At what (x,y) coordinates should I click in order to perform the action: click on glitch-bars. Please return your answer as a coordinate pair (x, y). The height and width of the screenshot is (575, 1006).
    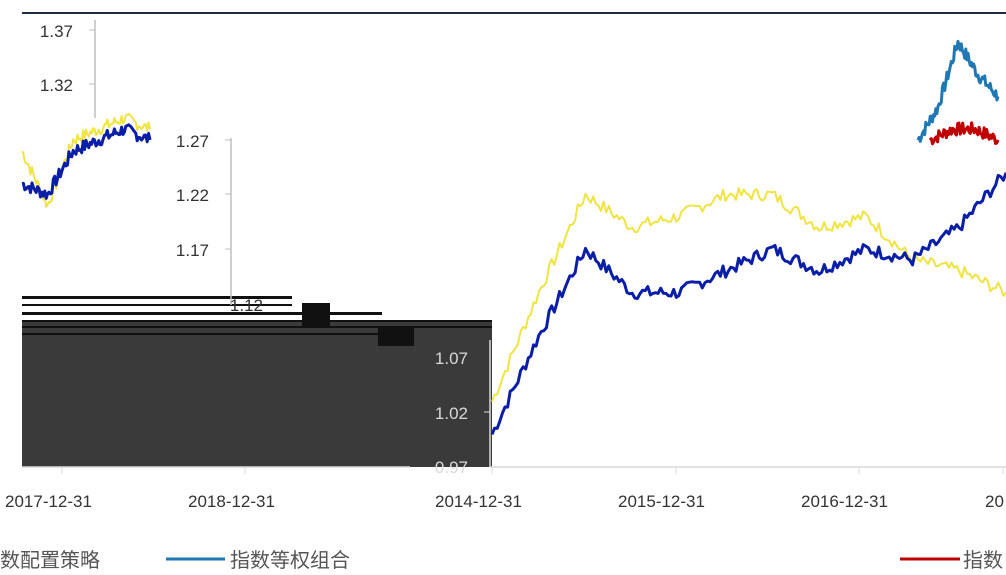
    Looking at the image, I should click on (257, 321).